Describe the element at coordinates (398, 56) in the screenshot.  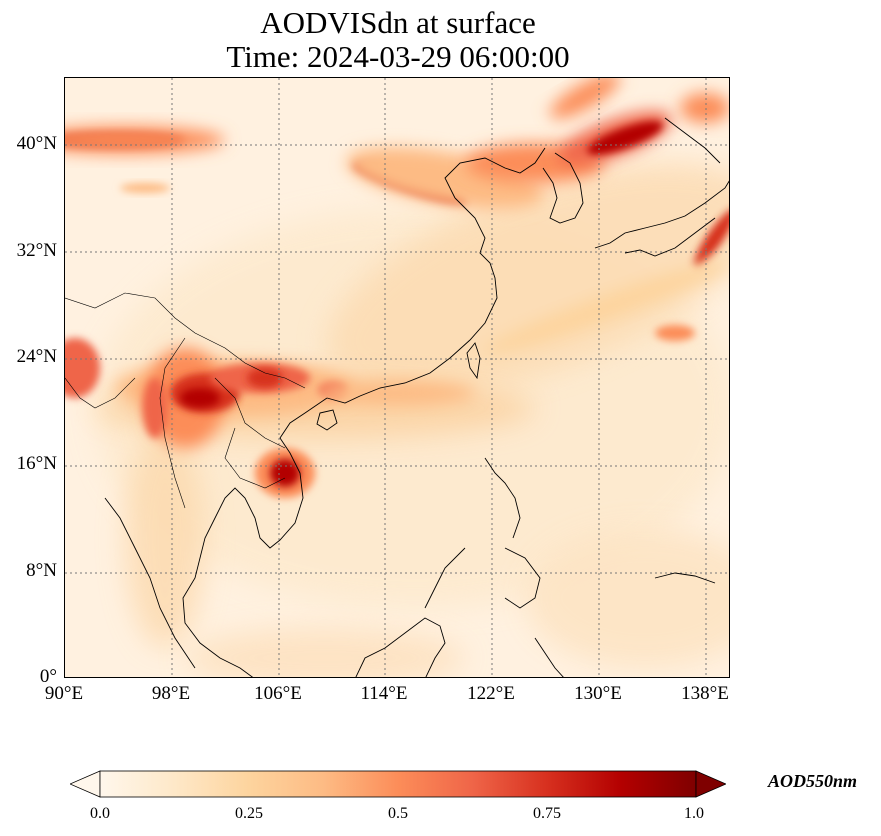
I see `map-time-subtitle: Time: 2024-03-29 06:00:00` at that location.